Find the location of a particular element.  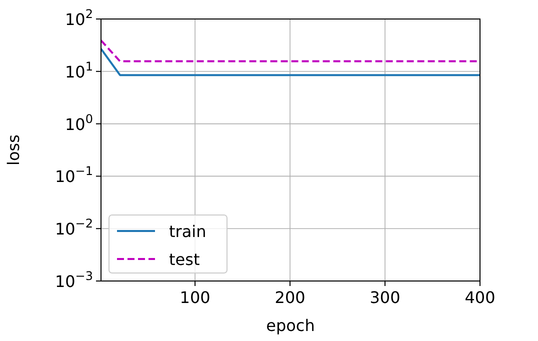

y-tick-label: 10$^{0}$ is located at coordinates (79, 123).